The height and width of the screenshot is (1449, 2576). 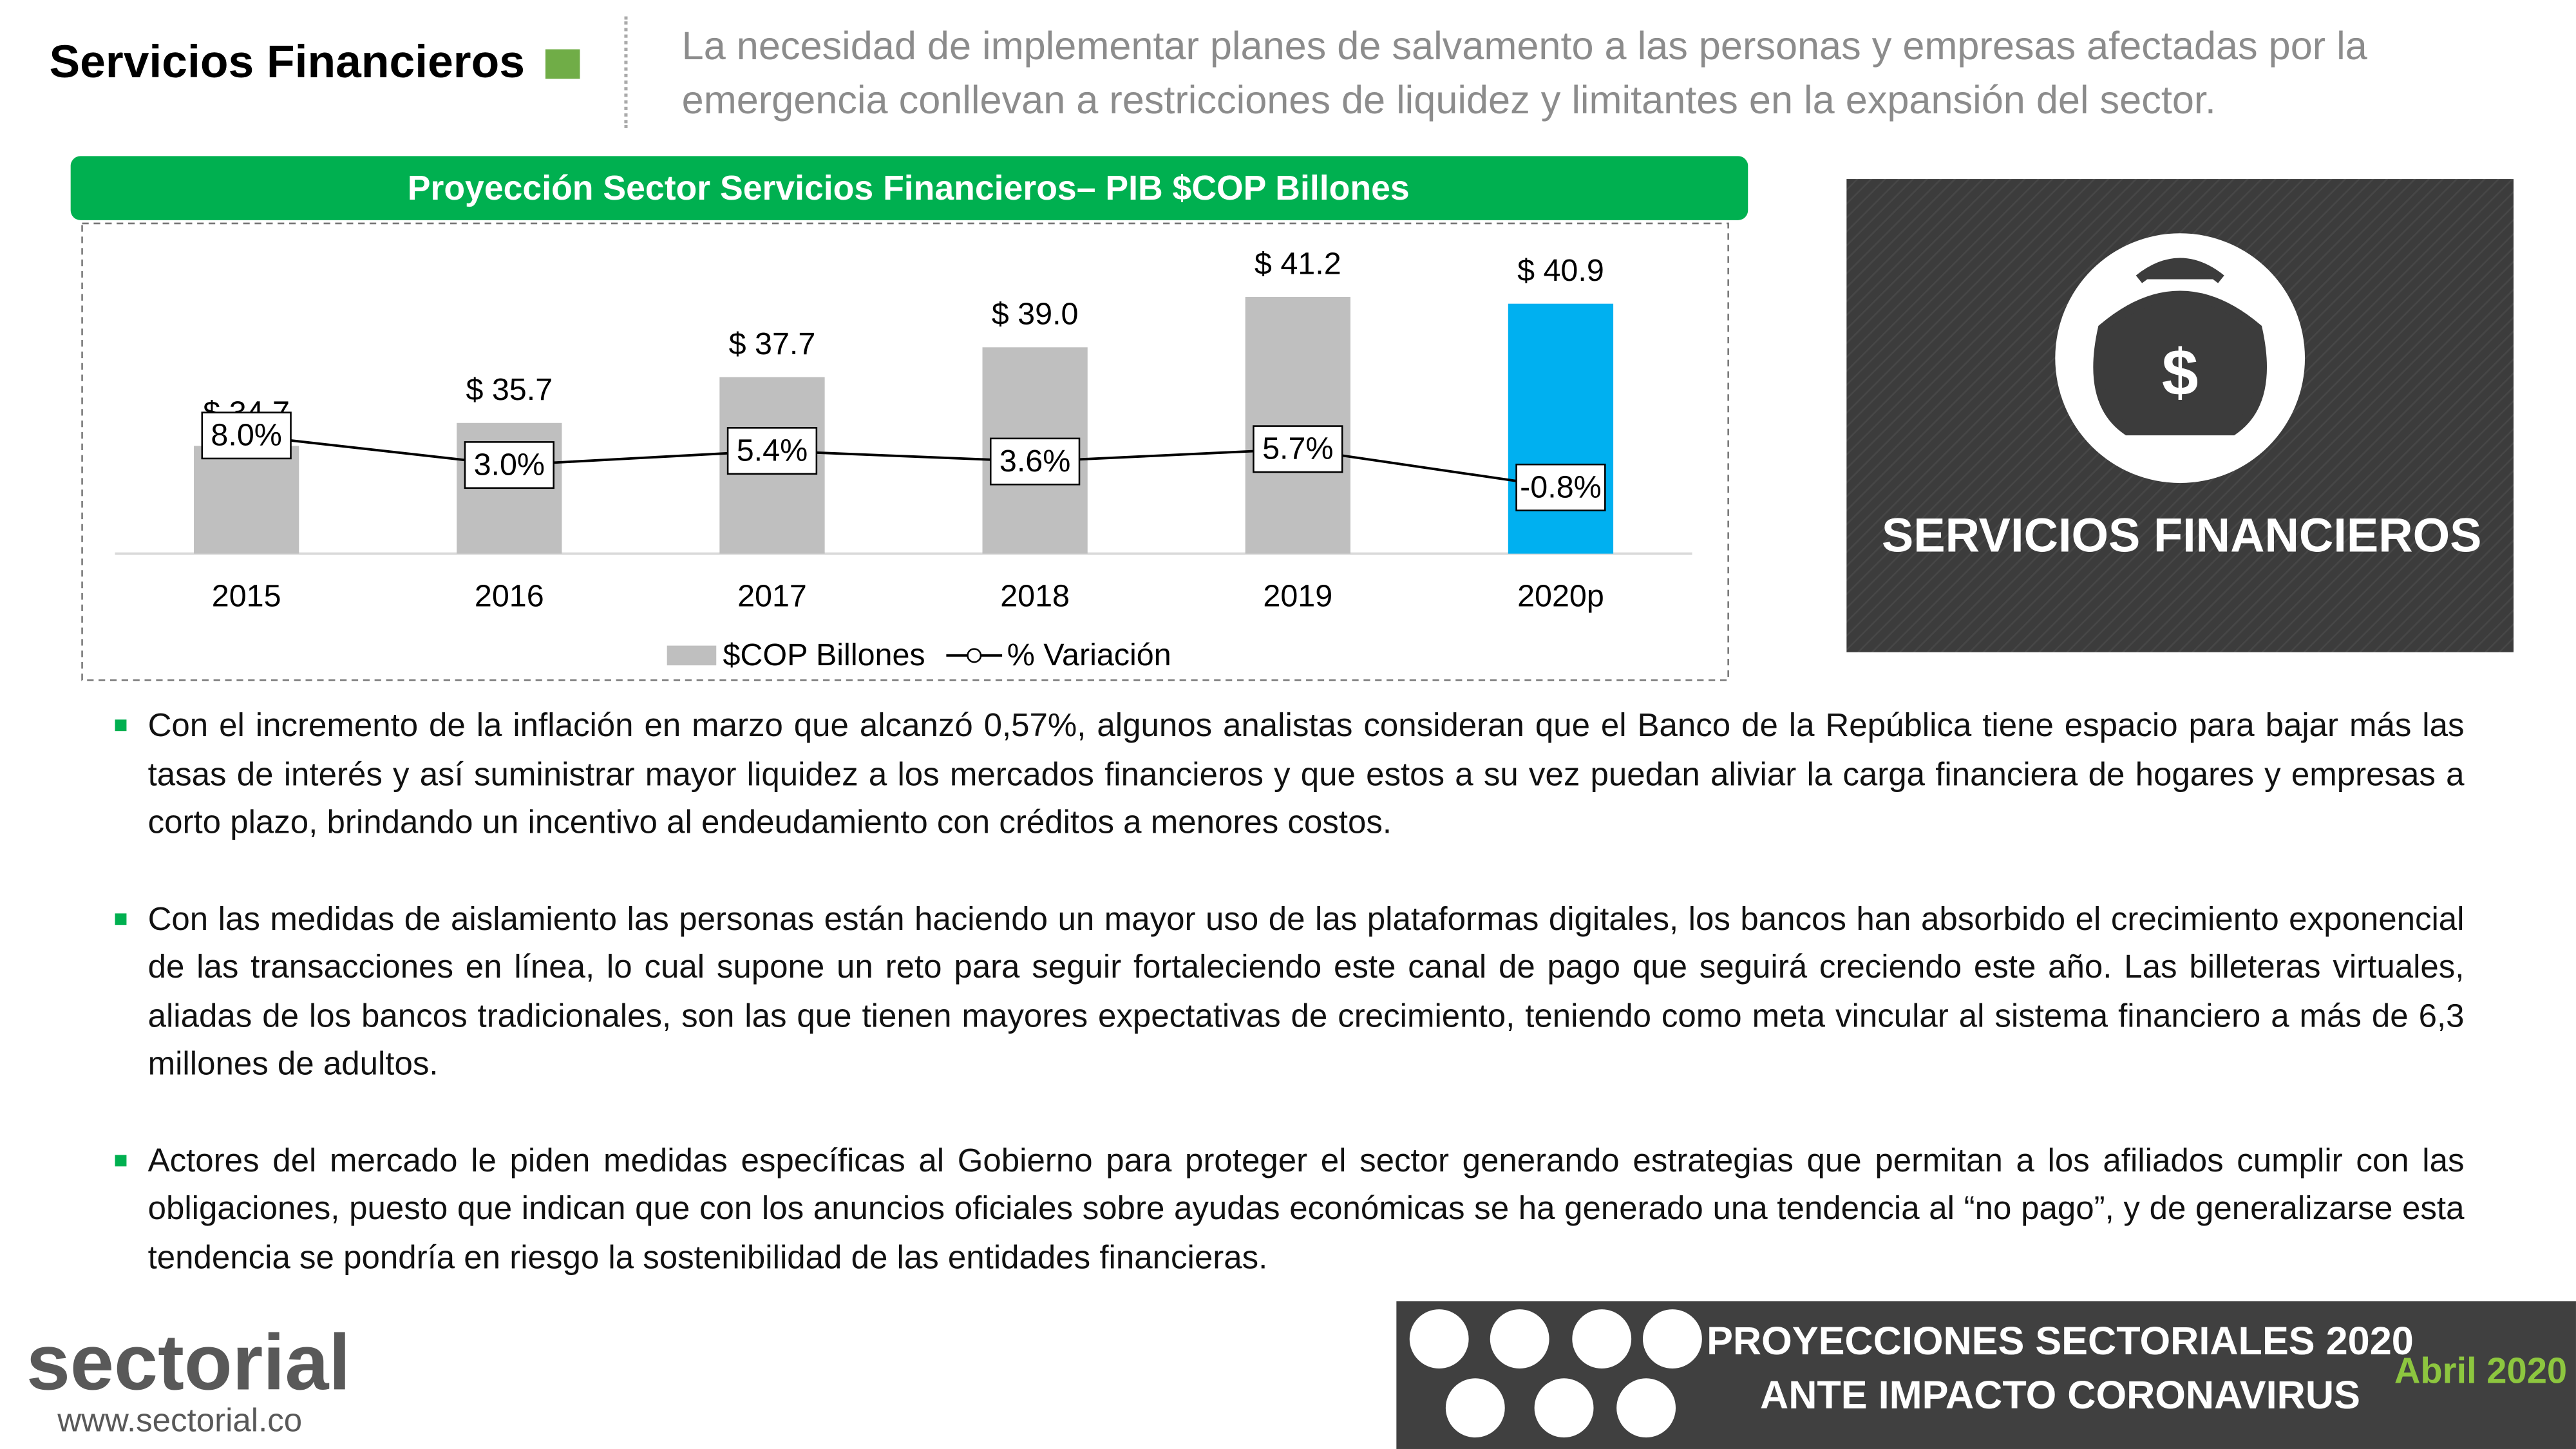 I want to click on x-tick-label: 2020p, so click(x=1560, y=595).